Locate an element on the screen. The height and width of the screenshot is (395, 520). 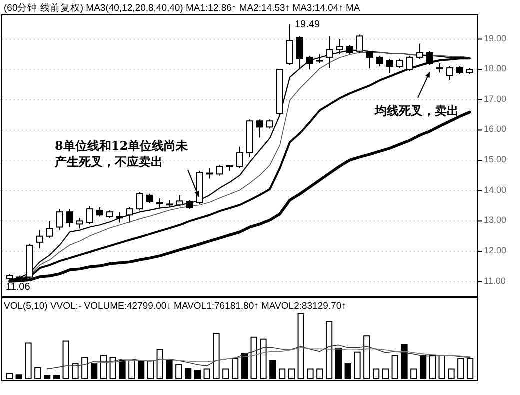
annotation: 均线死叉，卖出 is located at coordinates (416, 111).